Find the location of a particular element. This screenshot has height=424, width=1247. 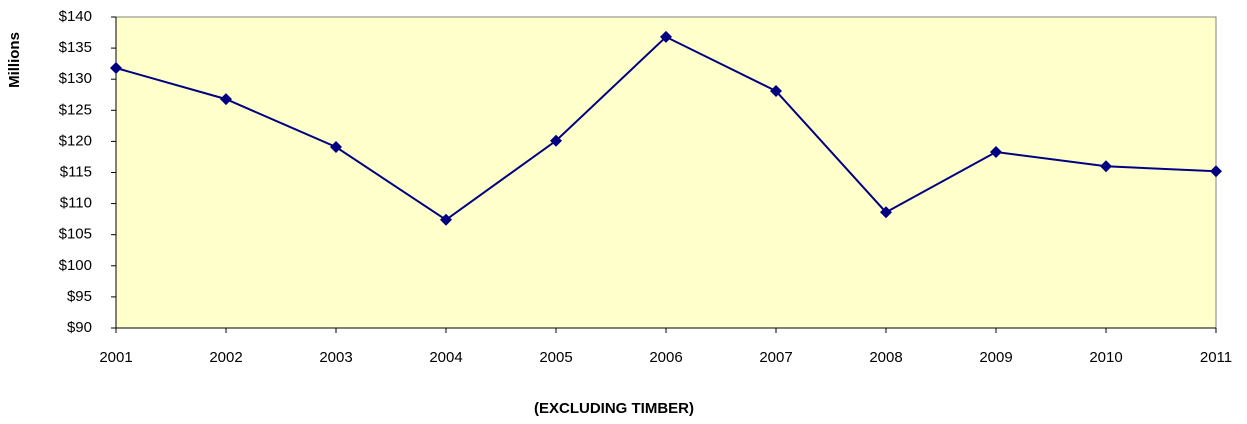

x-tick-label: 2002 is located at coordinates (225, 357).